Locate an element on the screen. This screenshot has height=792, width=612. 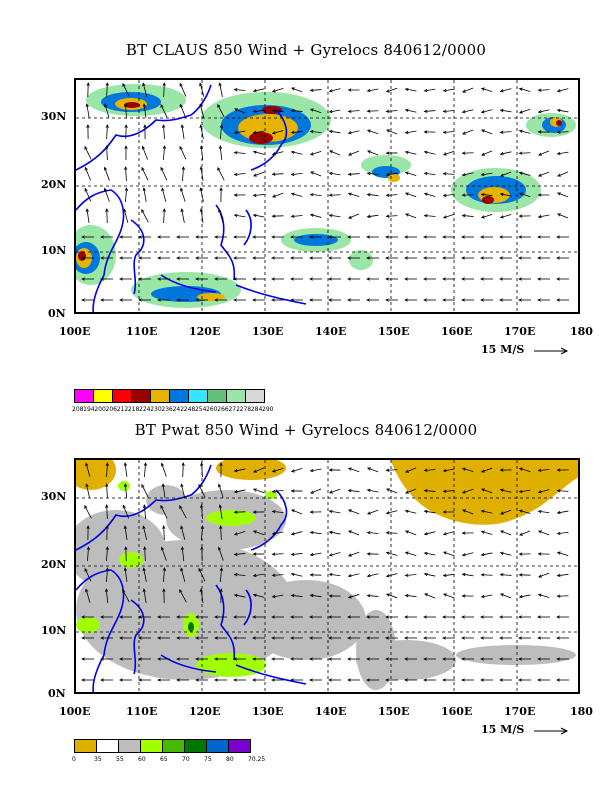
panel2-lat-label: 10N is located at coordinates (54, 630).